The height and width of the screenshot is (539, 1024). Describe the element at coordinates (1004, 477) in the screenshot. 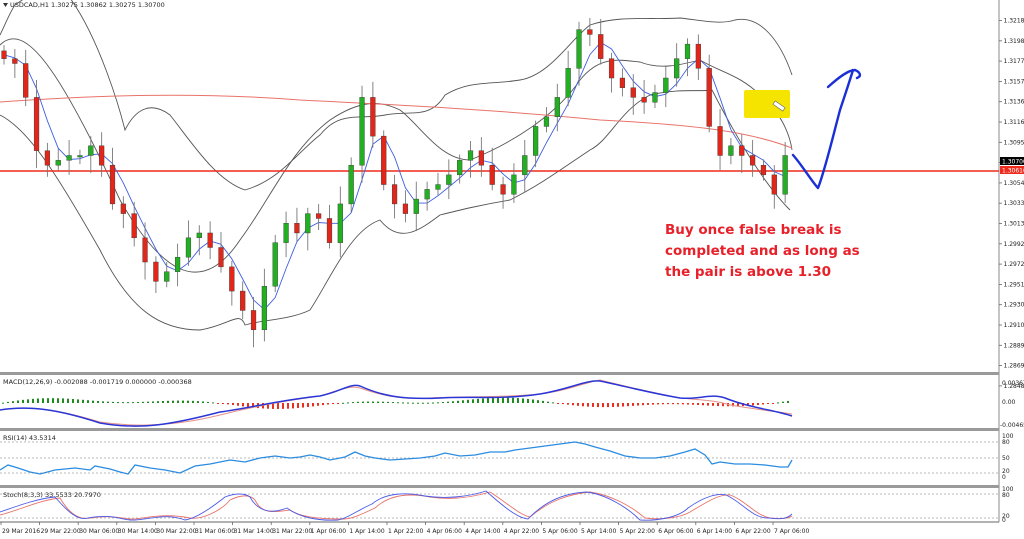

I see `svg-text: 0` at that location.